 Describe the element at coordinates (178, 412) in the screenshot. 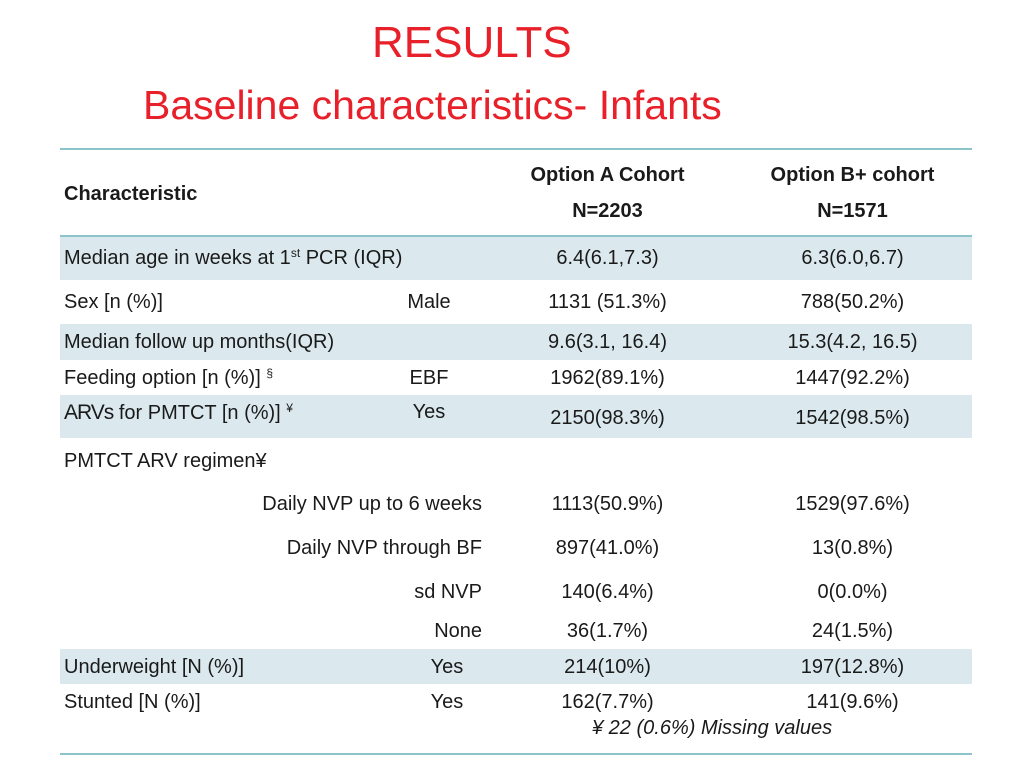

I see `row-label-arvs: ARVs for PMTCT [n (%)] ¥` at that location.